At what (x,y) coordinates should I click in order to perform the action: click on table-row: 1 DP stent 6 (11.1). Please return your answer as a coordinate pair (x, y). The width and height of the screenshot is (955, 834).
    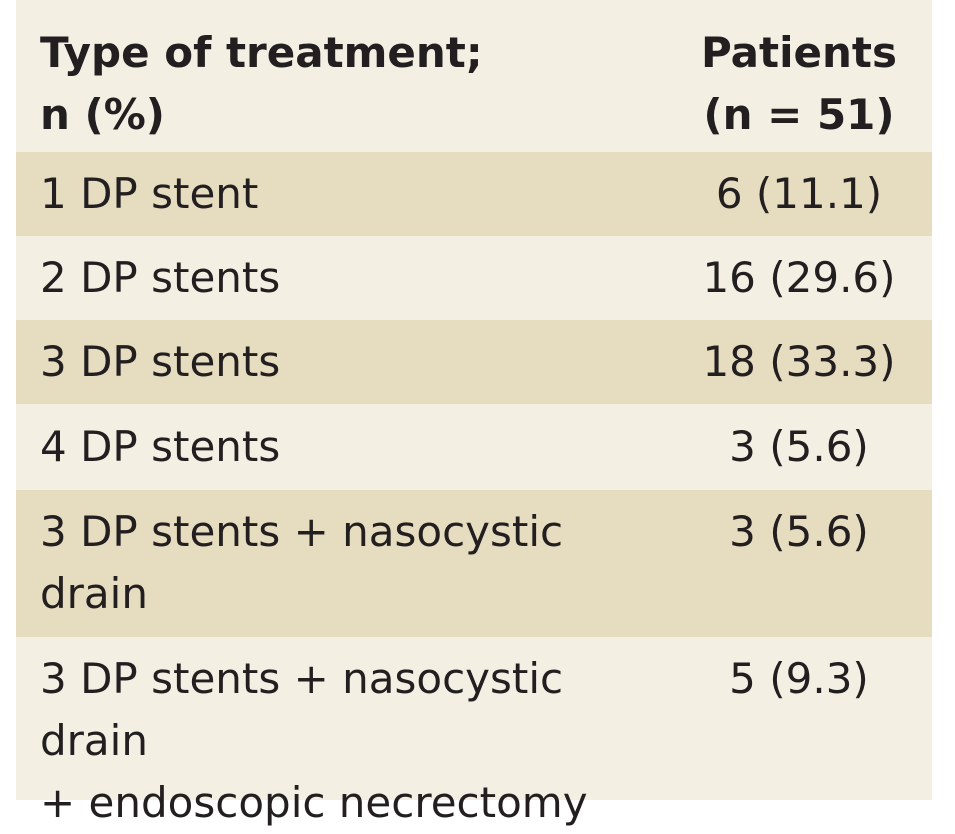
    Looking at the image, I should click on (474, 194).